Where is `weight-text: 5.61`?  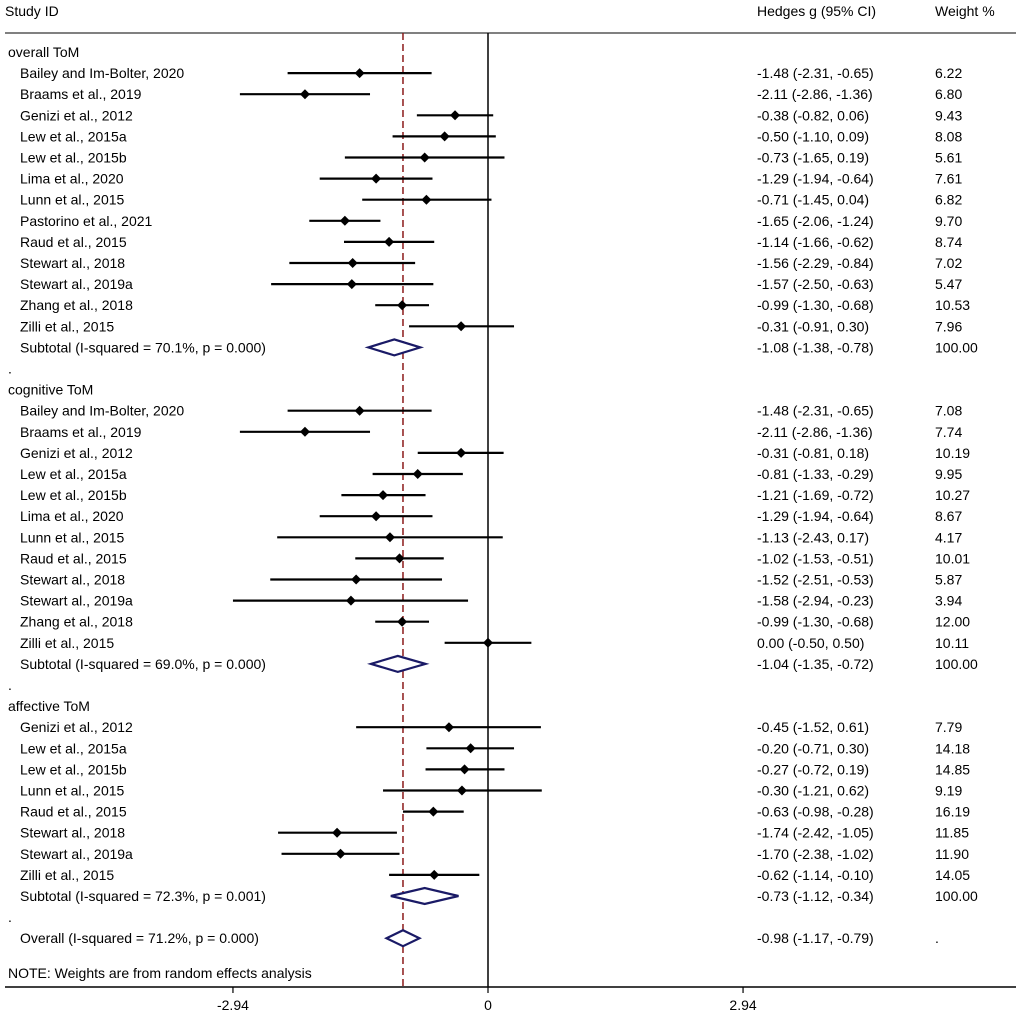
weight-text: 5.61 is located at coordinates (948, 158).